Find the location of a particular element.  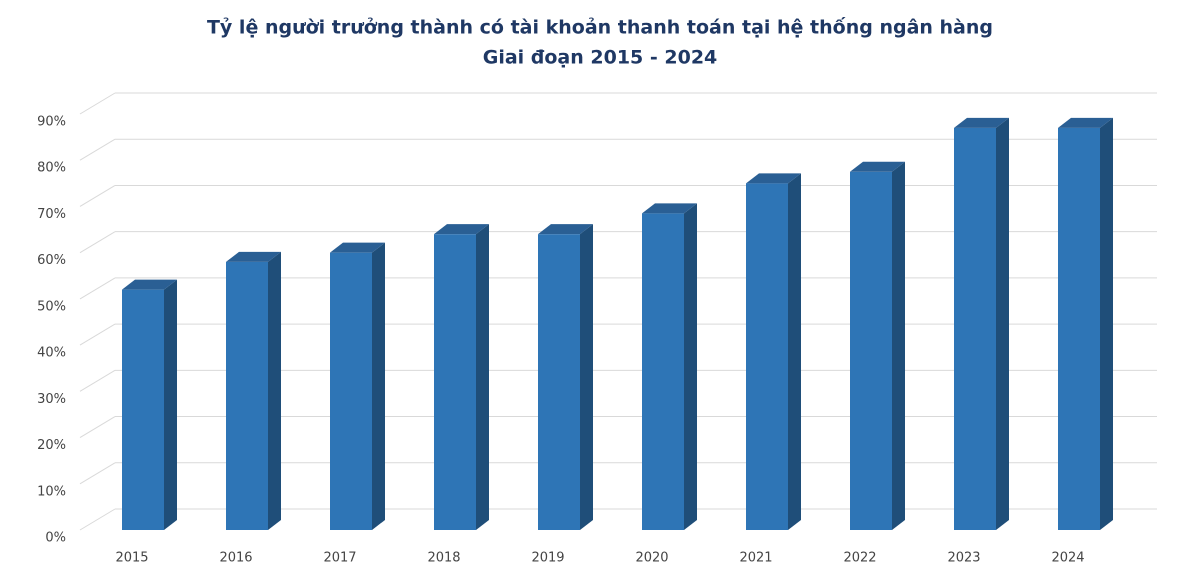

x-tick-label: 2022 is located at coordinates (859, 558).